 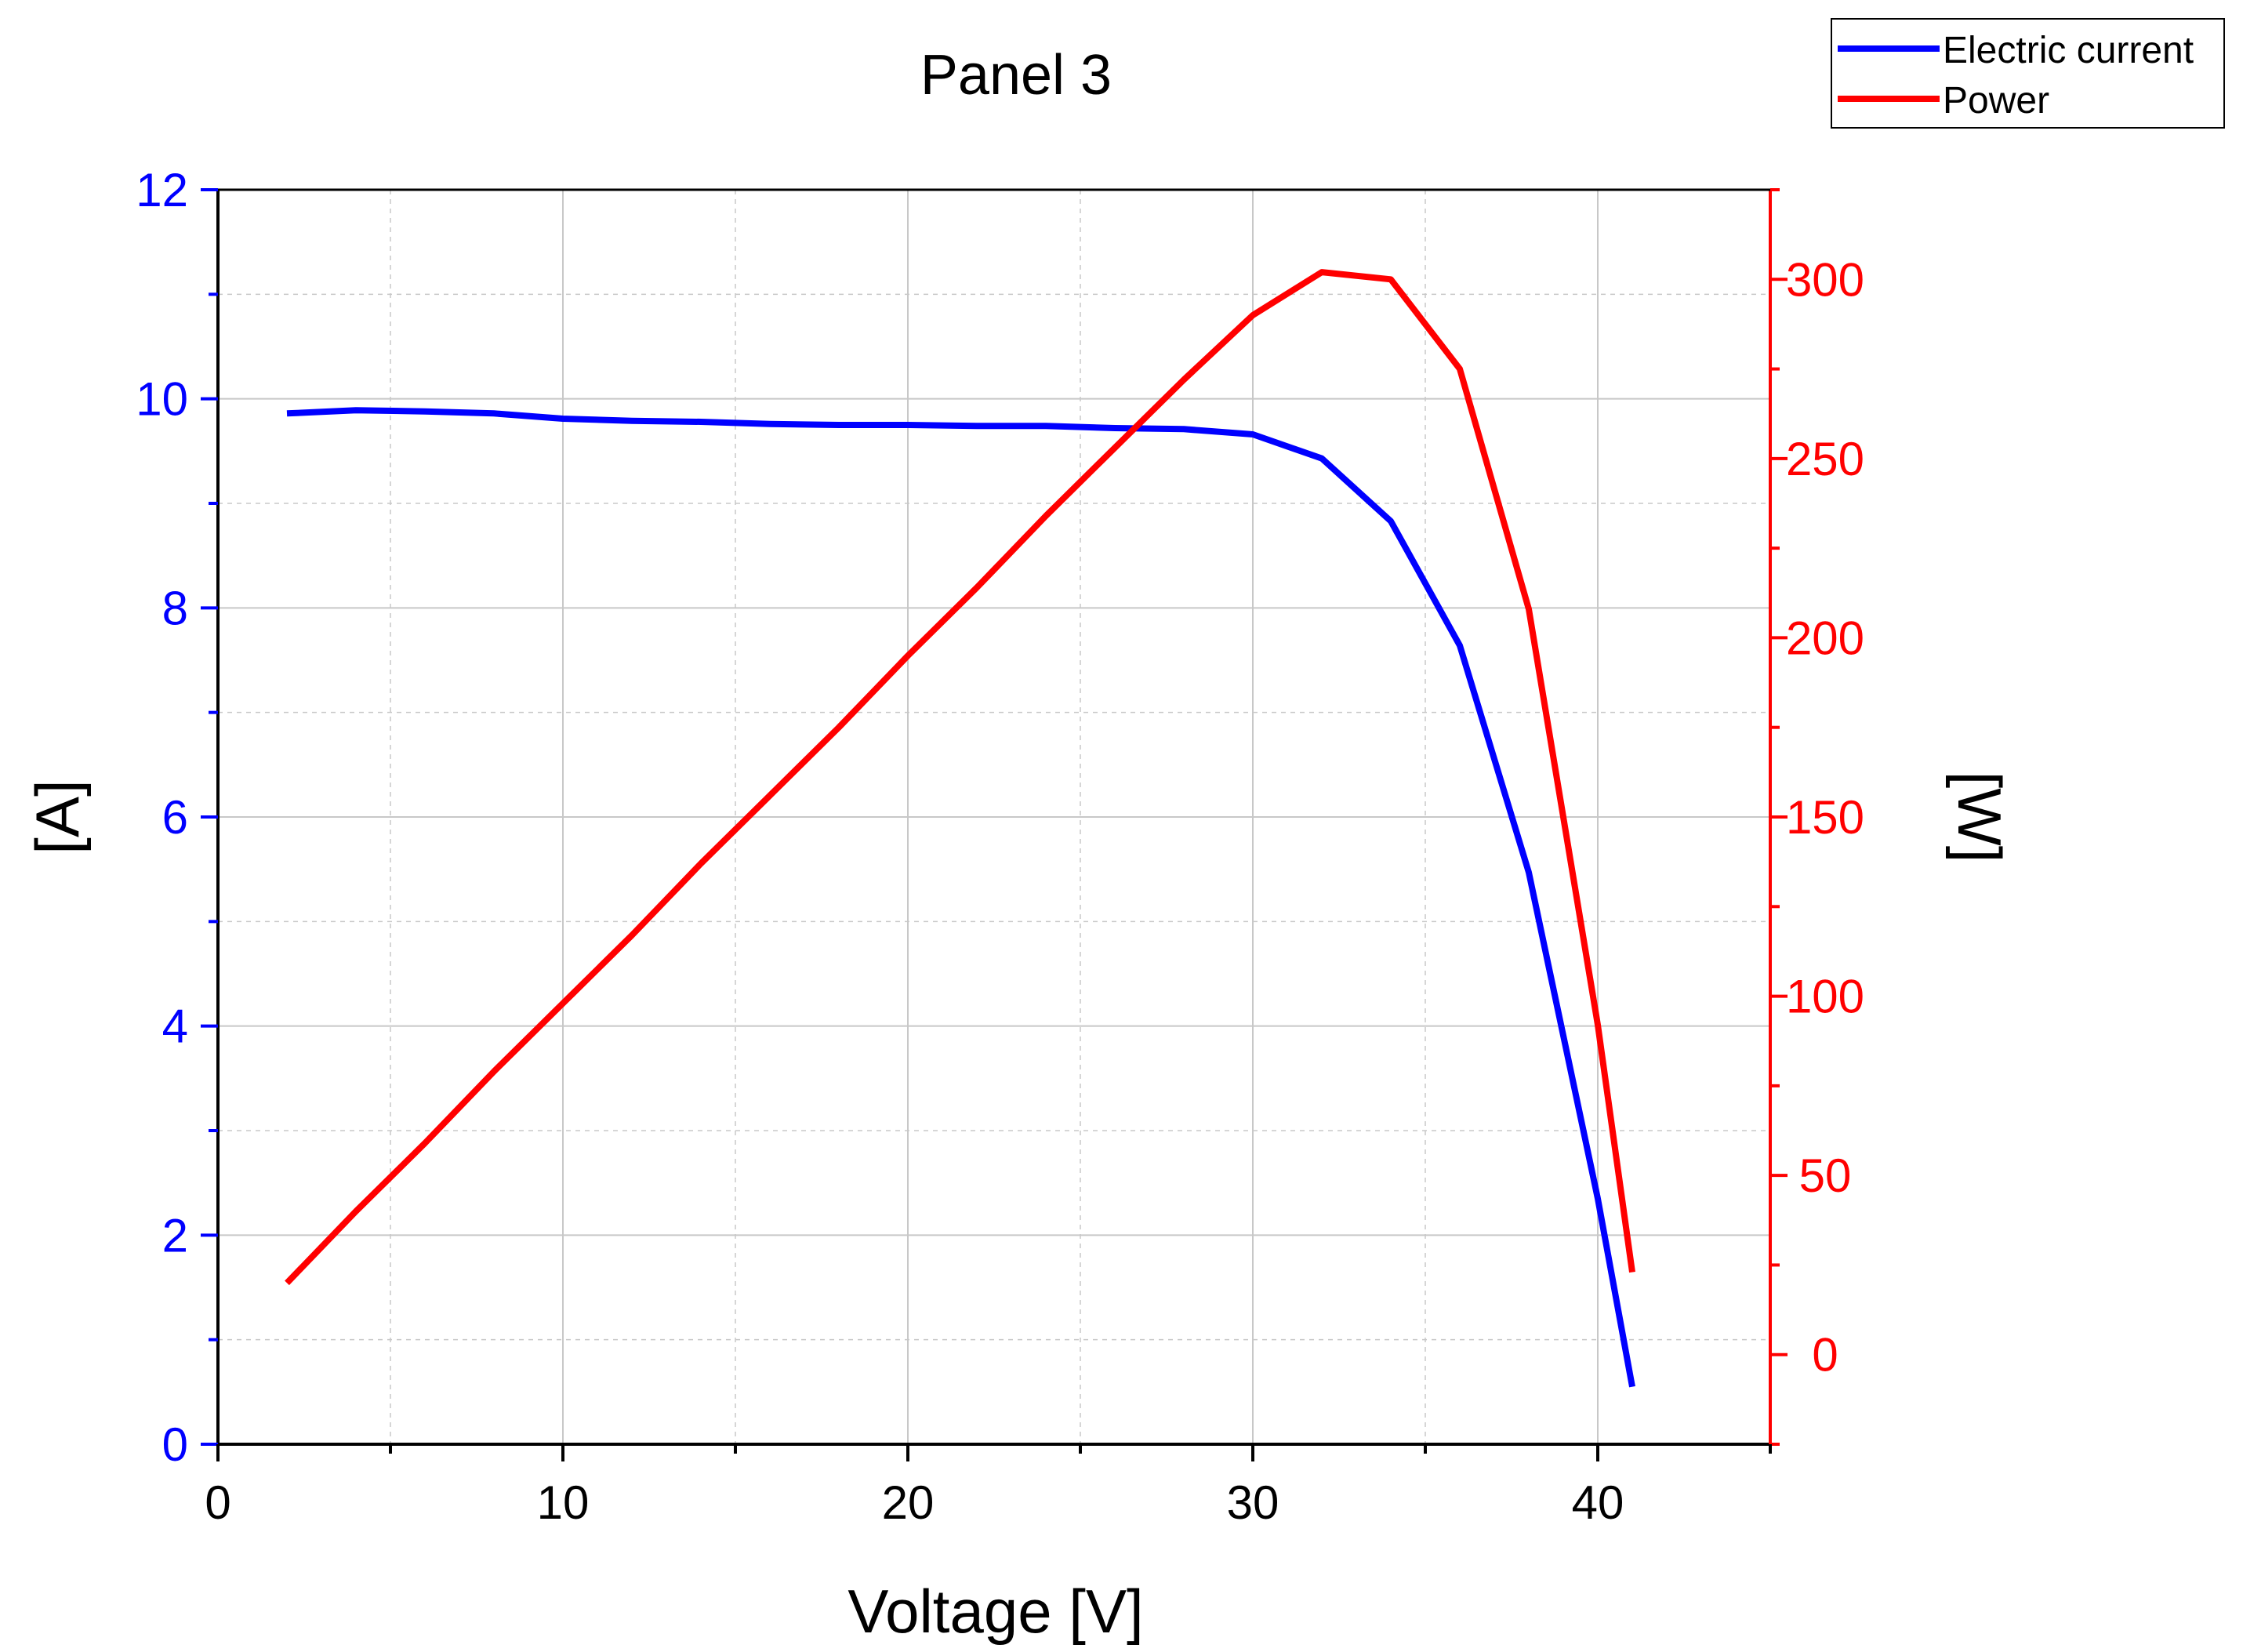 I want to click on x-tick-label: 20, so click(x=908, y=1502).